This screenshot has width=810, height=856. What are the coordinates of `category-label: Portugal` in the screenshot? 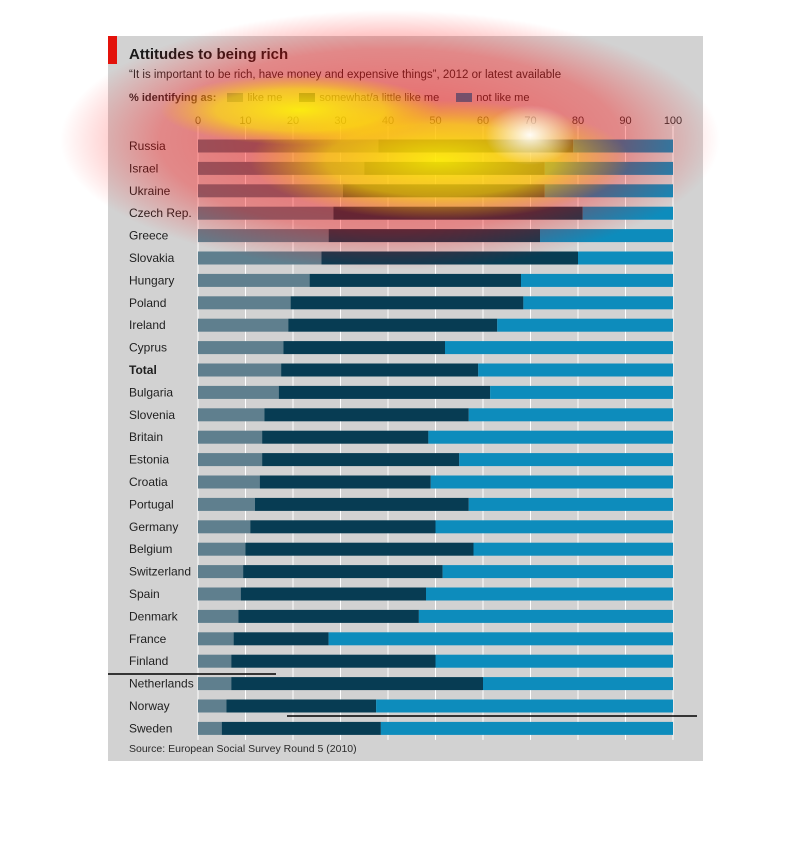 It's located at (151, 504).